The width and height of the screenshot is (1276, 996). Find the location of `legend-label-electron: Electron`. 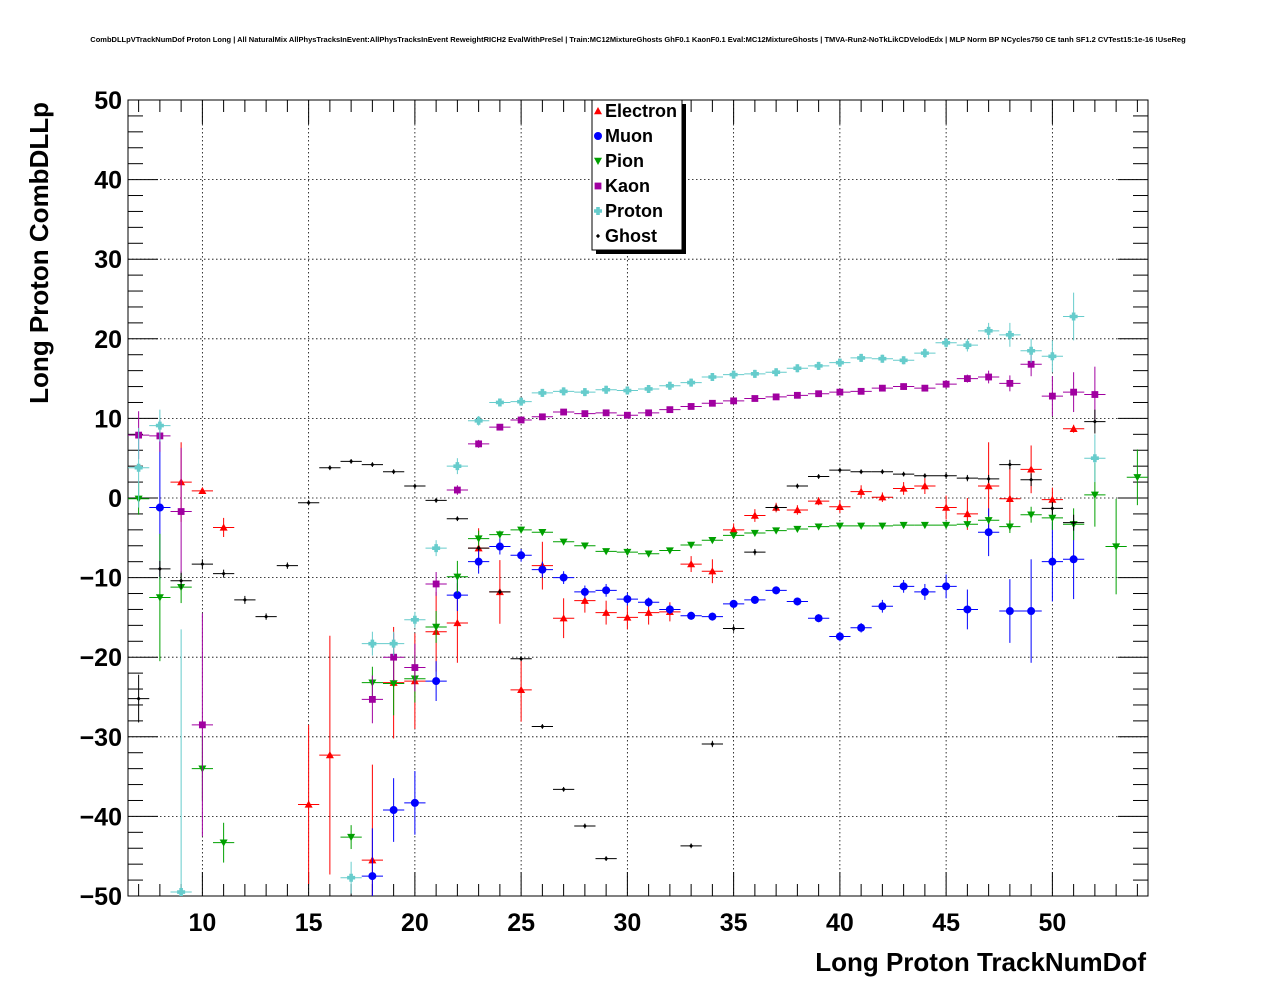

legend-label-electron: Electron is located at coordinates (641, 111).